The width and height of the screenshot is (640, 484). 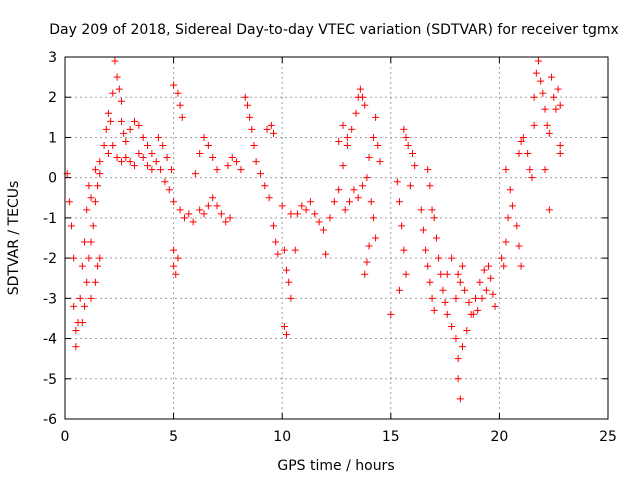 I want to click on x-tick-label: 15, so click(x=391, y=437).